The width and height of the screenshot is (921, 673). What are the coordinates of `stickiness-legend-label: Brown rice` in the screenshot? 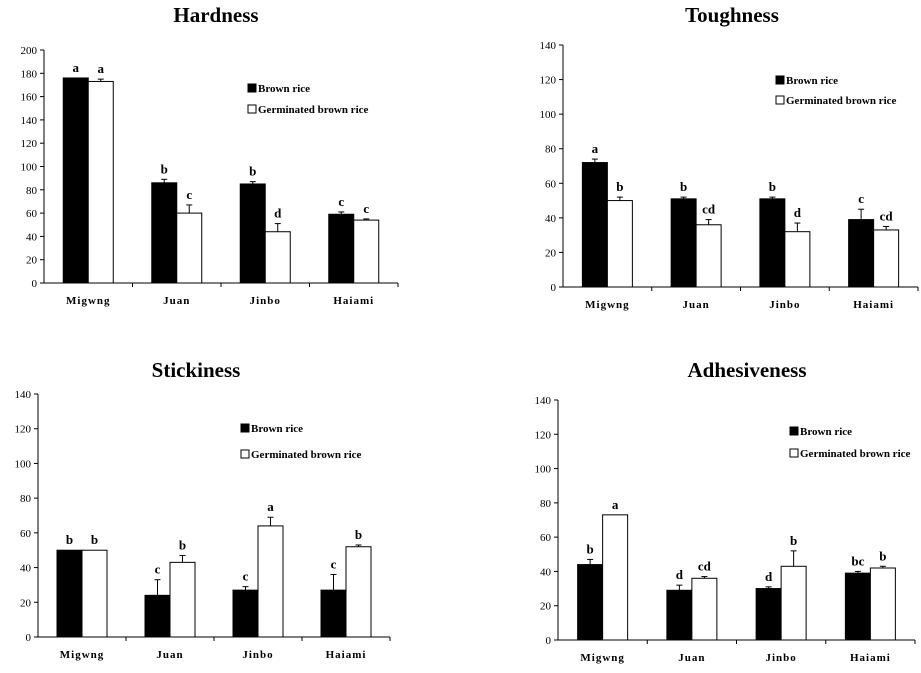 It's located at (277, 429).